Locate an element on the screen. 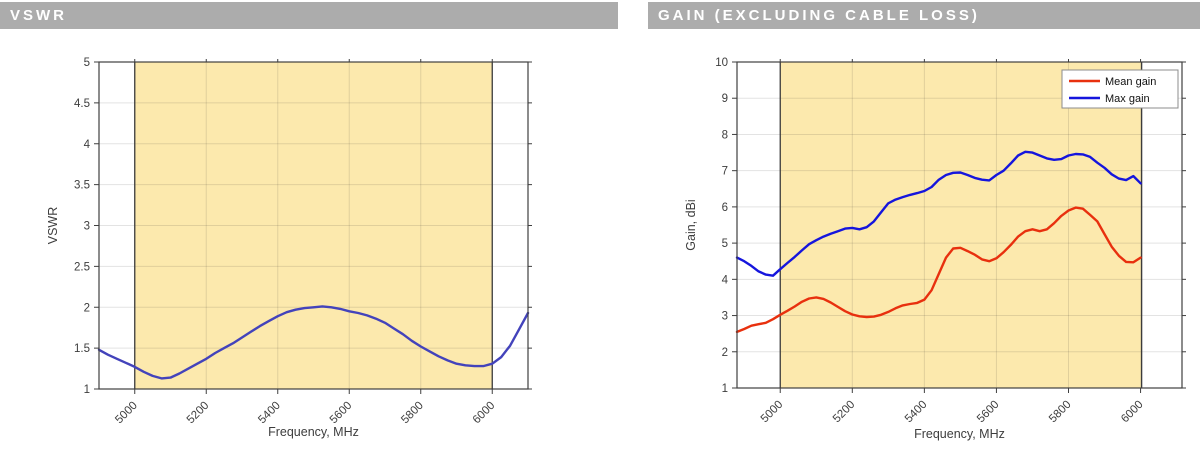  y-tick-label: 10 is located at coordinates (721, 63).